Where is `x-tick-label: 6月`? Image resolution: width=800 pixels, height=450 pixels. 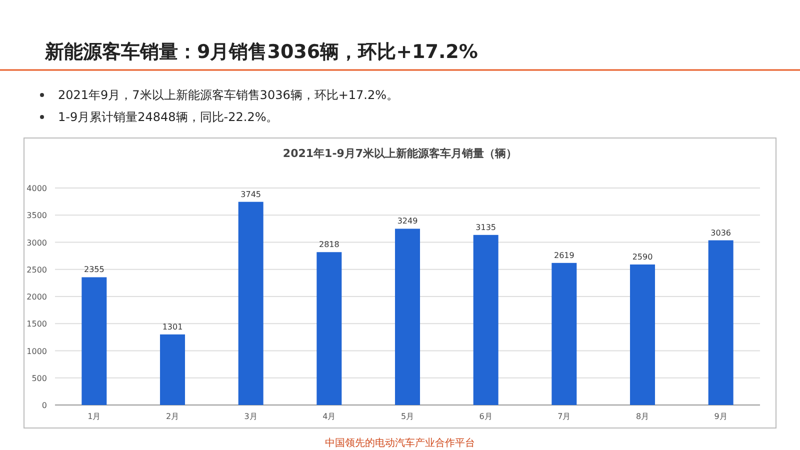 x-tick-label: 6月 is located at coordinates (485, 416).